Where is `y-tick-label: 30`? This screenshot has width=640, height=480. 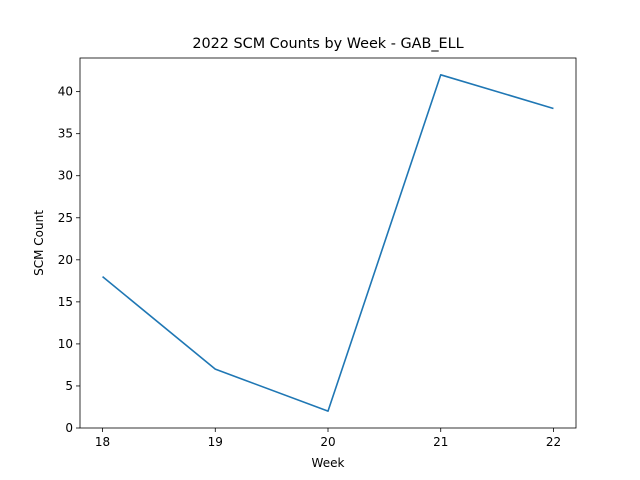 y-tick-label: 30 is located at coordinates (65, 176).